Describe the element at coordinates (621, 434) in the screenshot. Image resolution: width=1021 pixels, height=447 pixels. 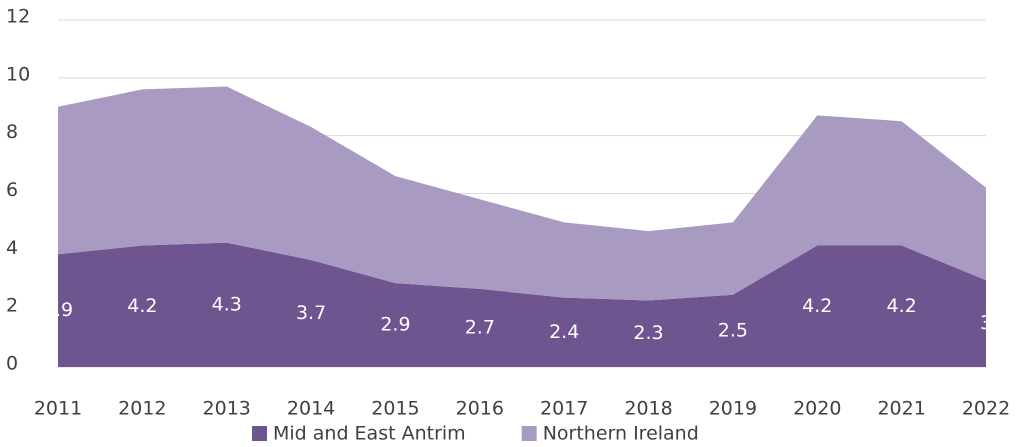
I see `legend-label: Northern Ireland` at that location.